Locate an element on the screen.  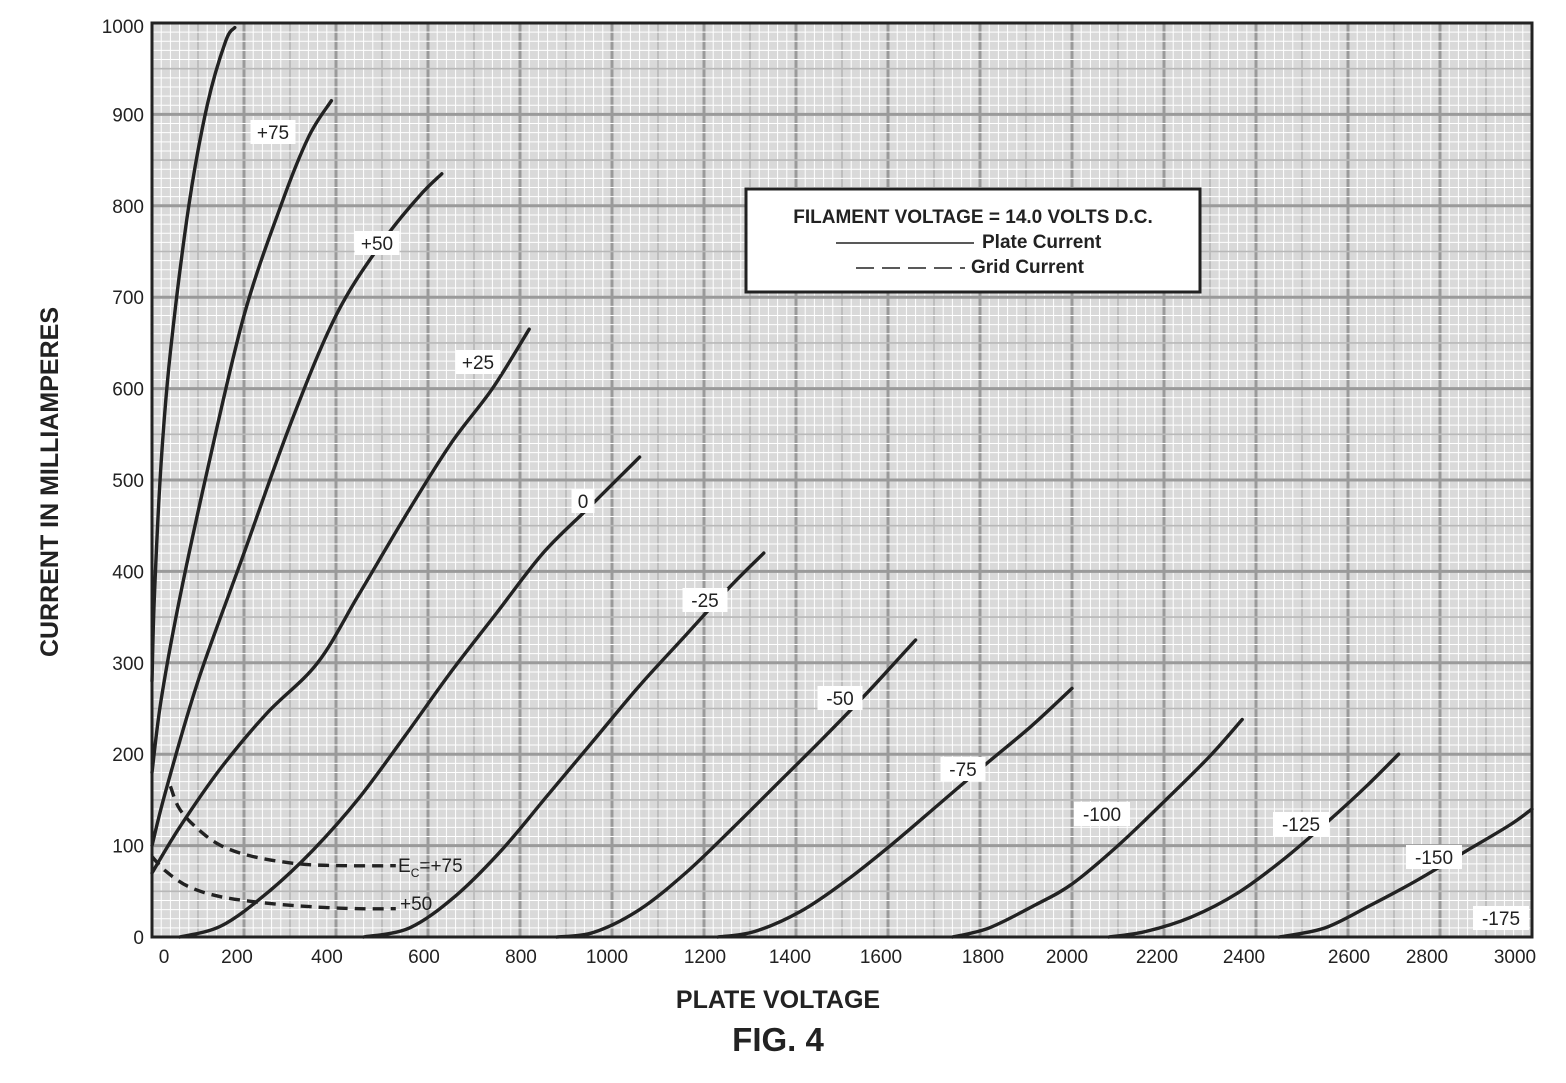
x-tick-label: 2200 is located at coordinates (1157, 957).